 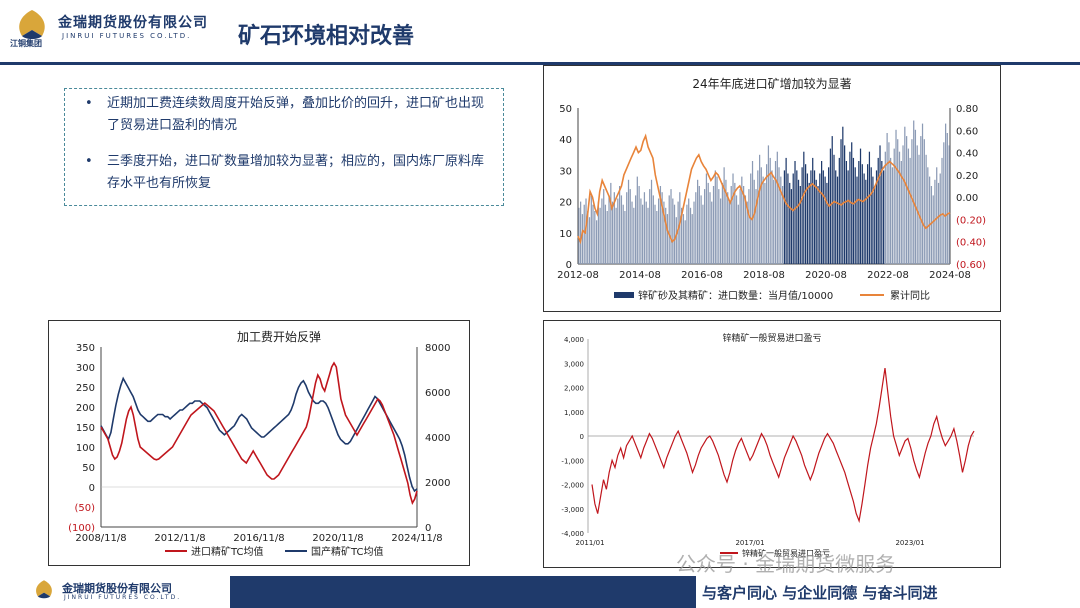 What do you see at coordinates (44, 589) in the screenshot?
I see `footer-logo-icon` at bounding box center [44, 589].